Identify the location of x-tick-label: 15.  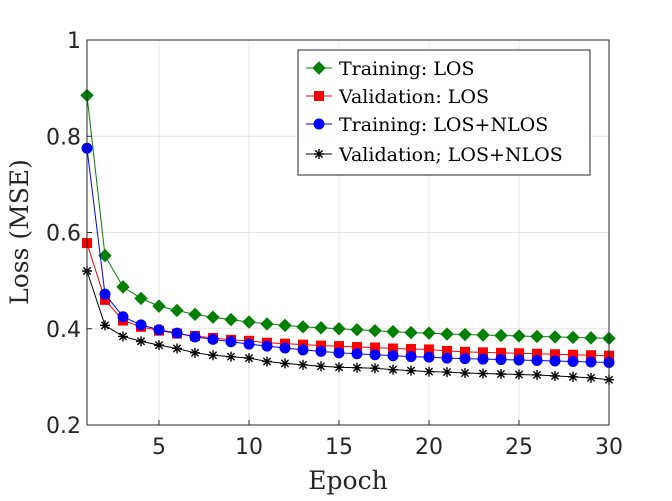
(339, 447).